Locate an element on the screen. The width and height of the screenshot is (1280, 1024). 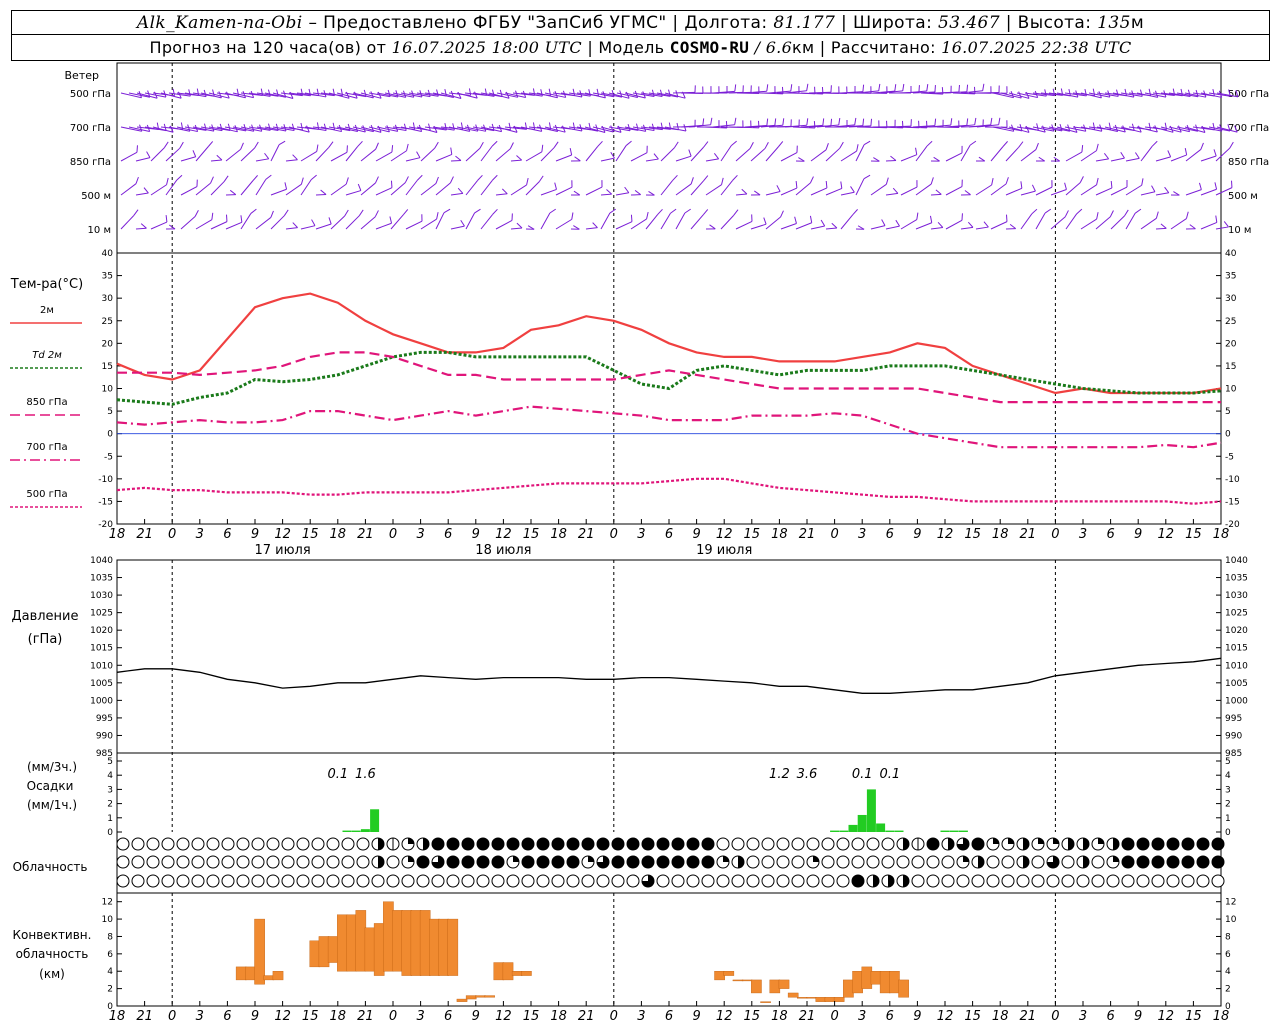
temp-legend-label: 2м is located at coordinates (47, 310).